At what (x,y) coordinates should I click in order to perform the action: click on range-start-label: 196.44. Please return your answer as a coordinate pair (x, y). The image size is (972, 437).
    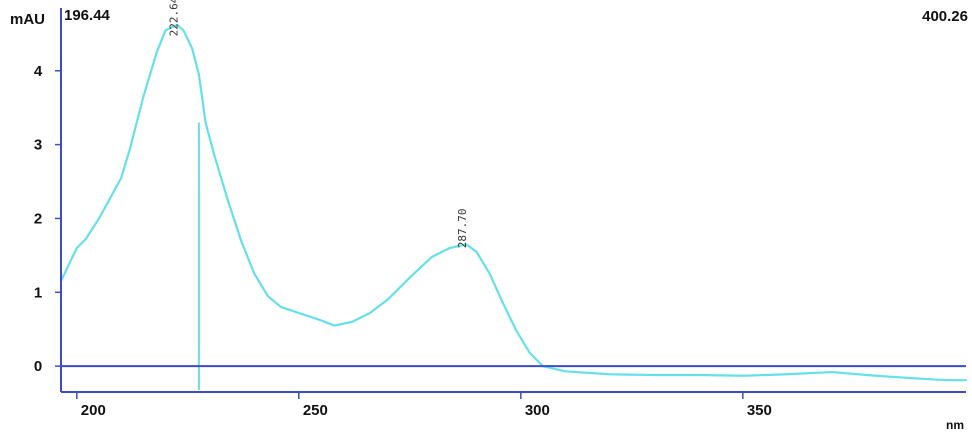
    Looking at the image, I should click on (87, 15).